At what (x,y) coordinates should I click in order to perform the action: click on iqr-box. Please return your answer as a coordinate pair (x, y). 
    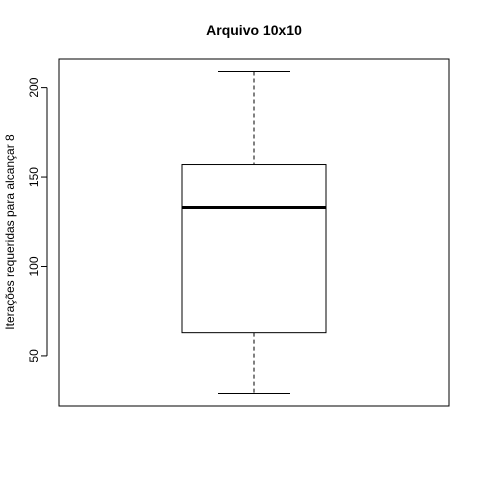
    Looking at the image, I should click on (254, 249).